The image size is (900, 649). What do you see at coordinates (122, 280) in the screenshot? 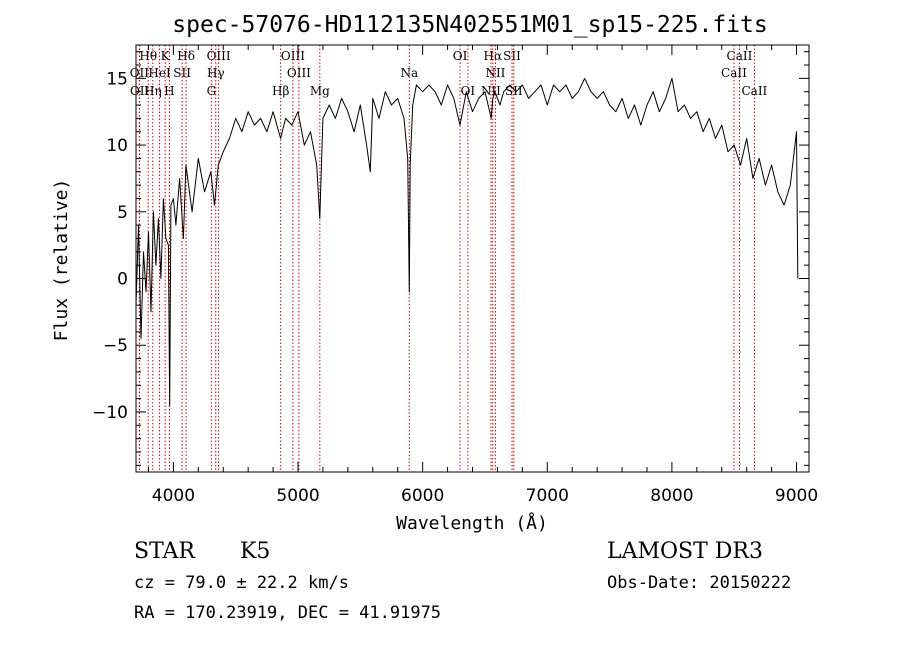
I see `y-tick-label-2: 0` at bounding box center [122, 280].